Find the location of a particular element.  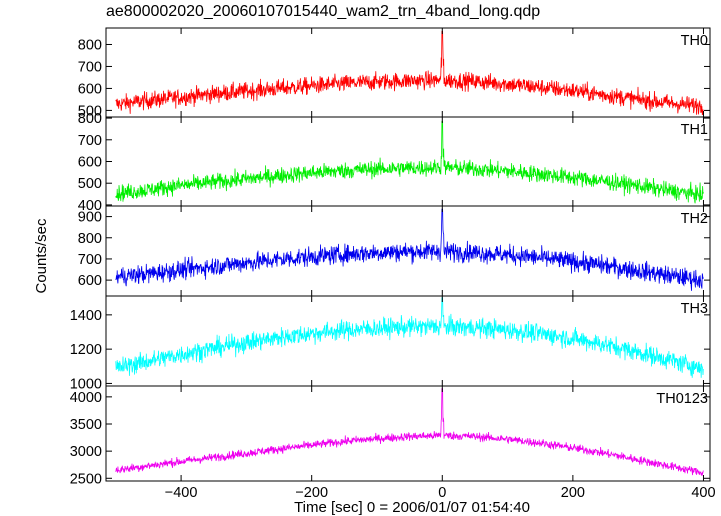

series-line-th0123 is located at coordinates (409, 432).